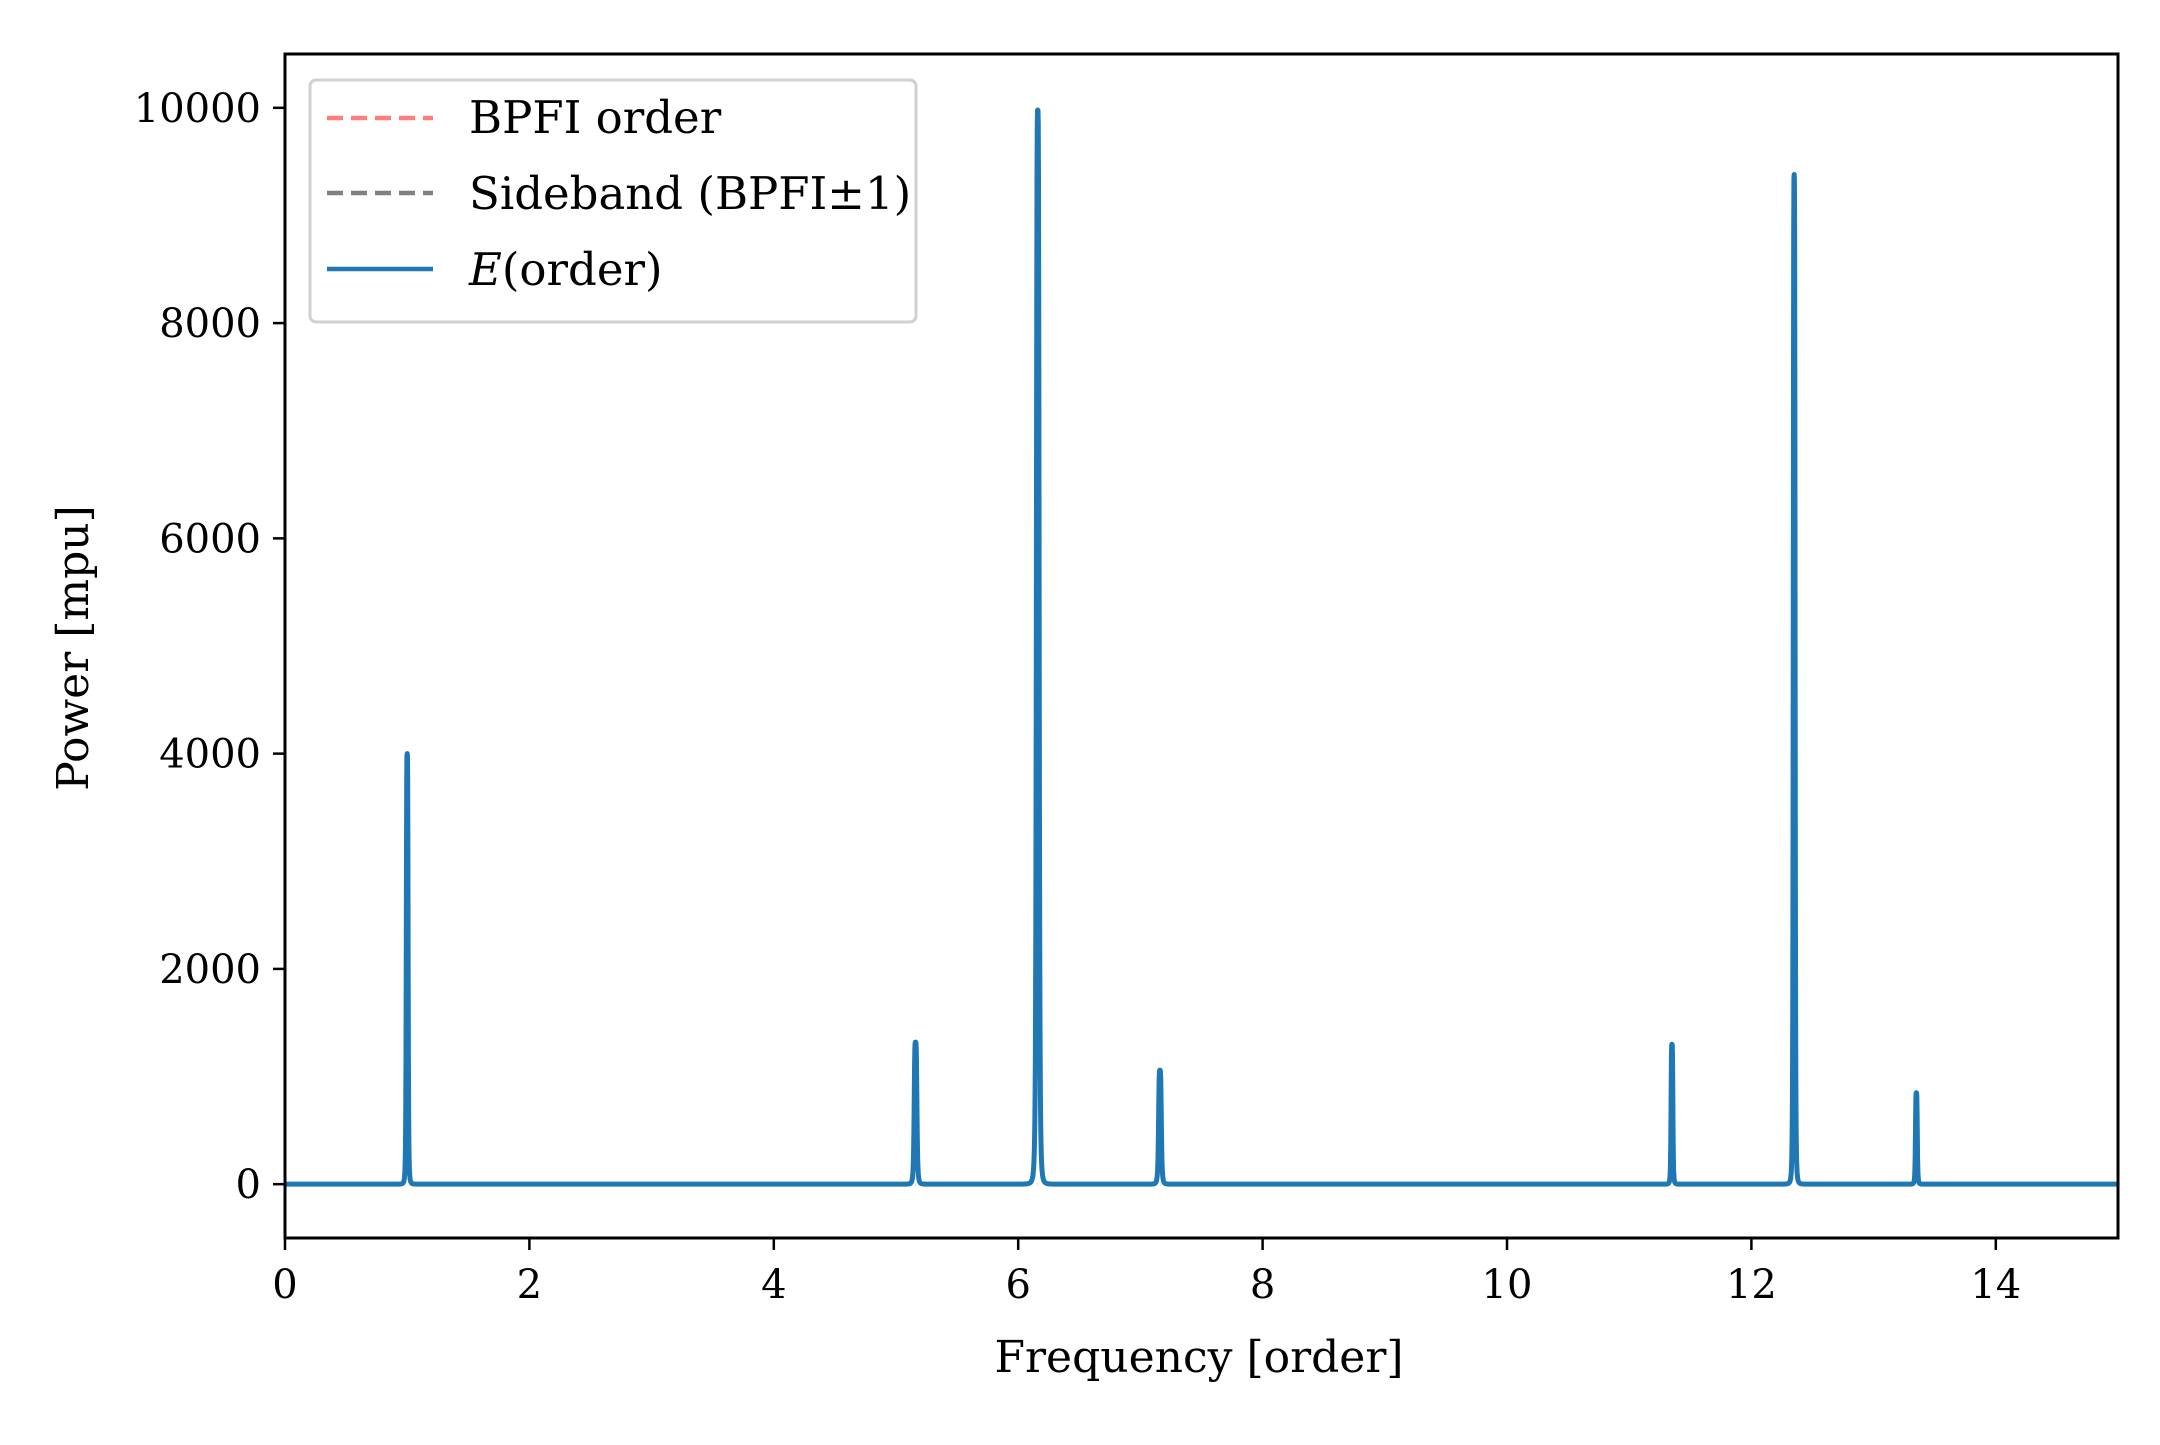  I want to click on y-tick-label: 8000, so click(210, 324).